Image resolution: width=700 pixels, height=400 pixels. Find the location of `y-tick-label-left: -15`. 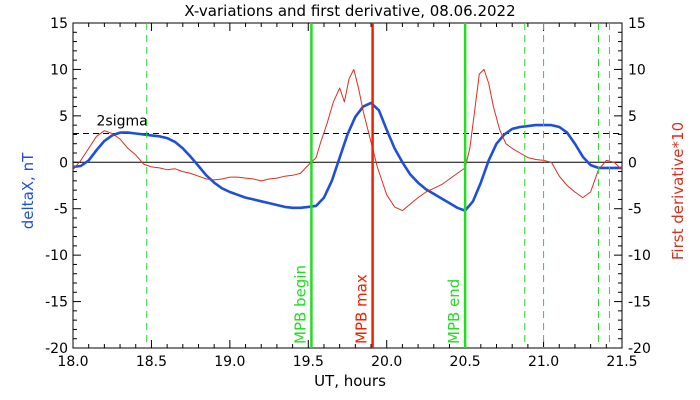

y-tick-label-left: -15 is located at coordinates (56, 303).